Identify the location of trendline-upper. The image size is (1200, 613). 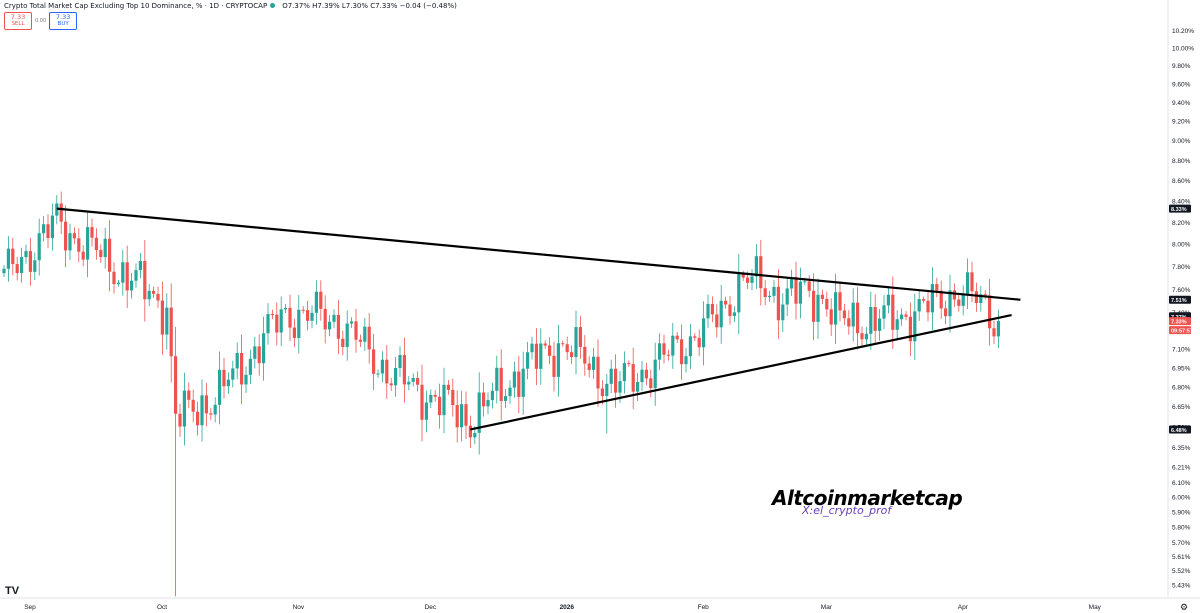
(538, 254).